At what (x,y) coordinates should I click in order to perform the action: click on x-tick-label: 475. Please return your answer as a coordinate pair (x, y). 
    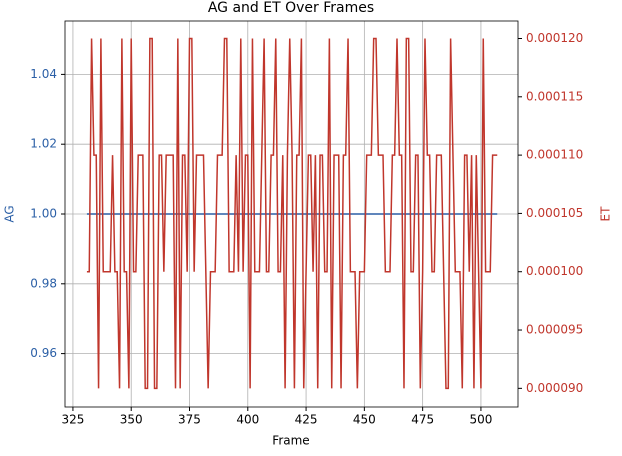
    Looking at the image, I should click on (422, 420).